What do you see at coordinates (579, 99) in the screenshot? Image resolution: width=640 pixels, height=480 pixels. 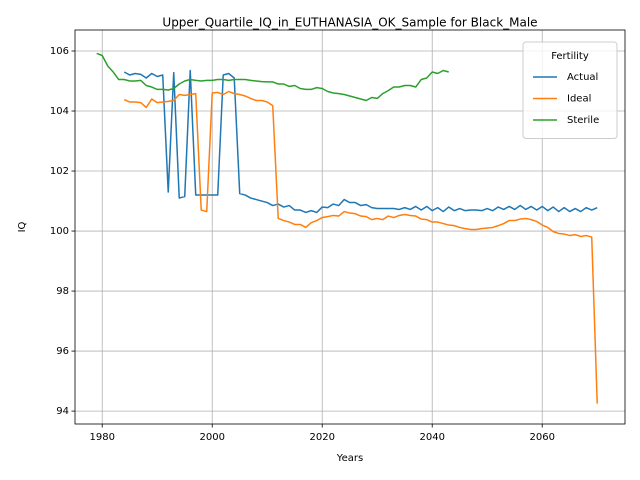 I see `legend-label: Ideal` at bounding box center [579, 99].